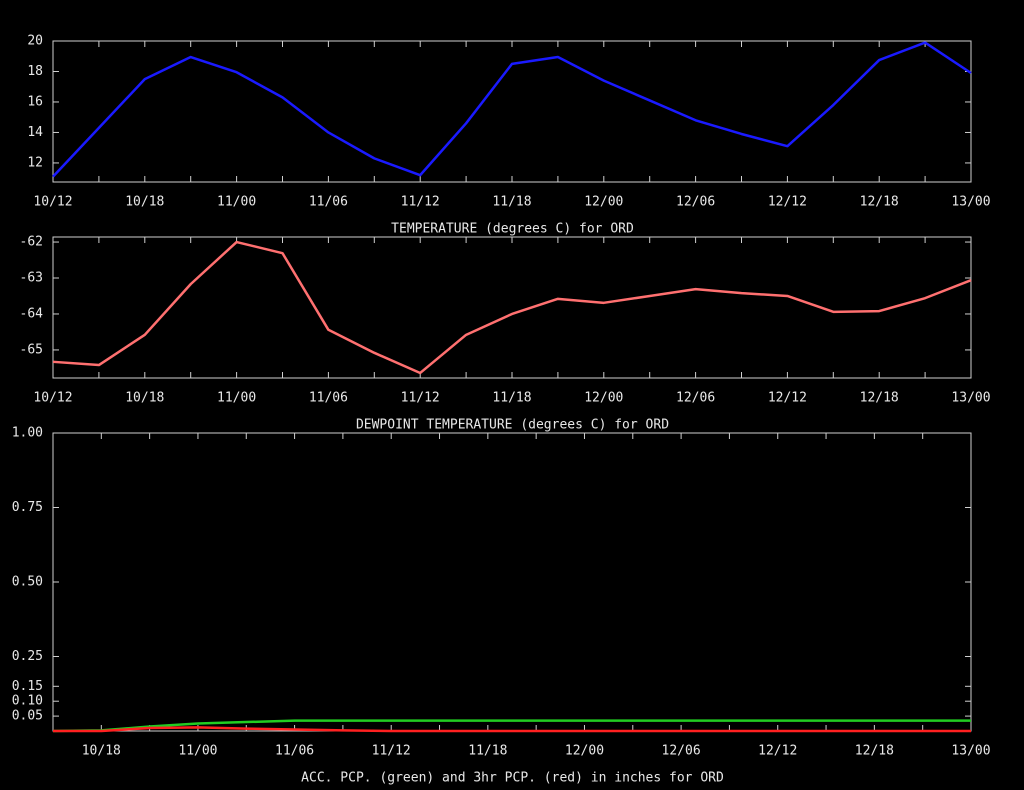 This screenshot has height=790, width=1024. Describe the element at coordinates (32, 313) in the screenshot. I see `y-tick-label: -64` at that location.